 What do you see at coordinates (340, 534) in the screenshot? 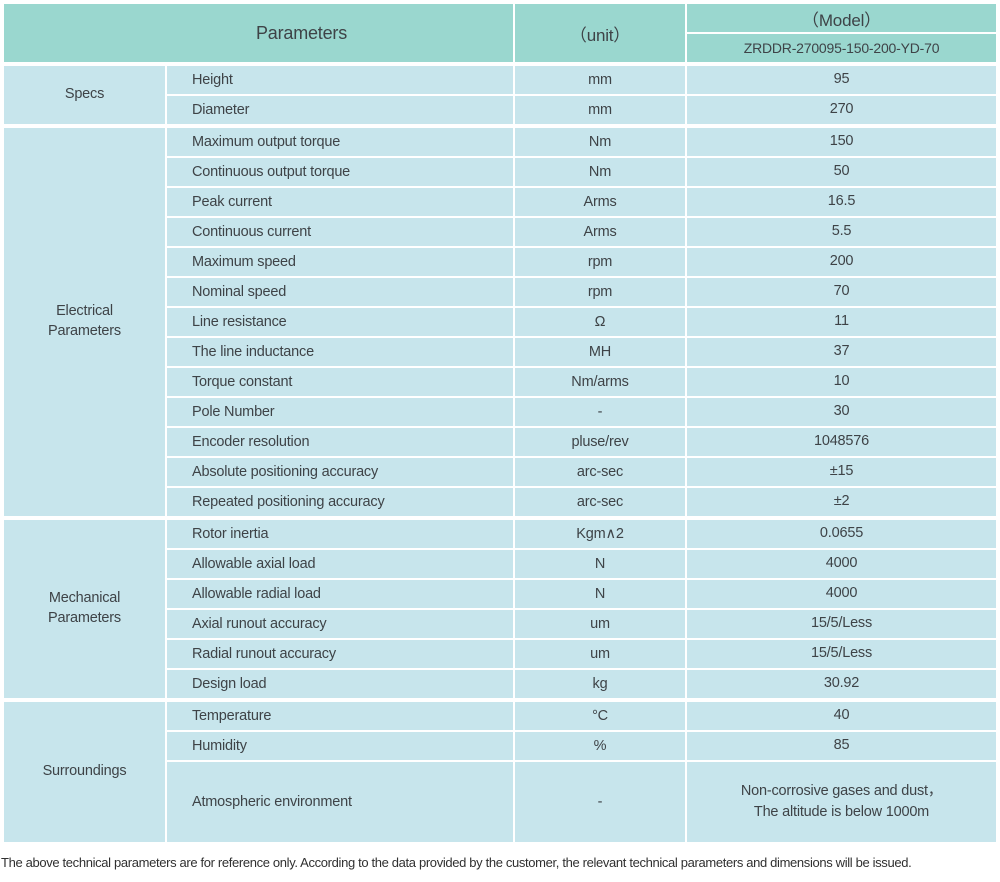
I see `param-cell: Rotor inertia` at bounding box center [340, 534].